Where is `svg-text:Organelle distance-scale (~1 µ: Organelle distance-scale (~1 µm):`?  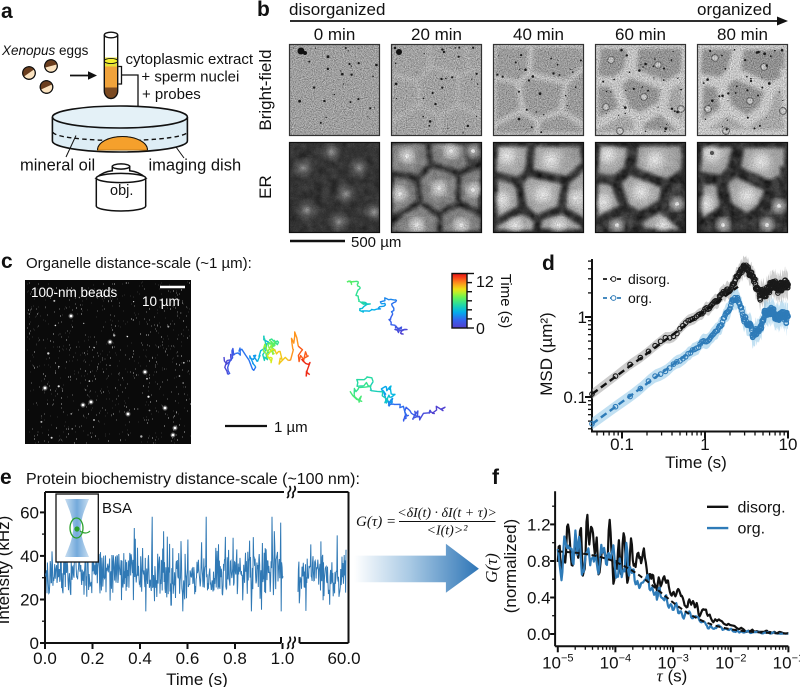 svg-text:Organelle distance-scale (~1 µ: Organelle distance-scale (~1 µm): is located at coordinates (139, 263).